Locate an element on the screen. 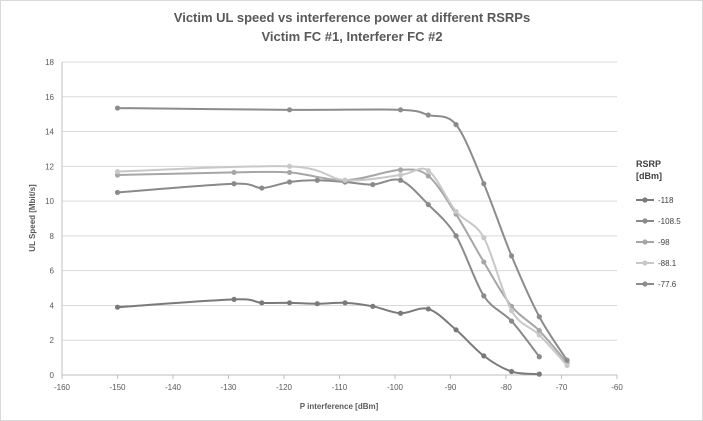  legend-entry-label: -108.5 is located at coordinates (669, 221).